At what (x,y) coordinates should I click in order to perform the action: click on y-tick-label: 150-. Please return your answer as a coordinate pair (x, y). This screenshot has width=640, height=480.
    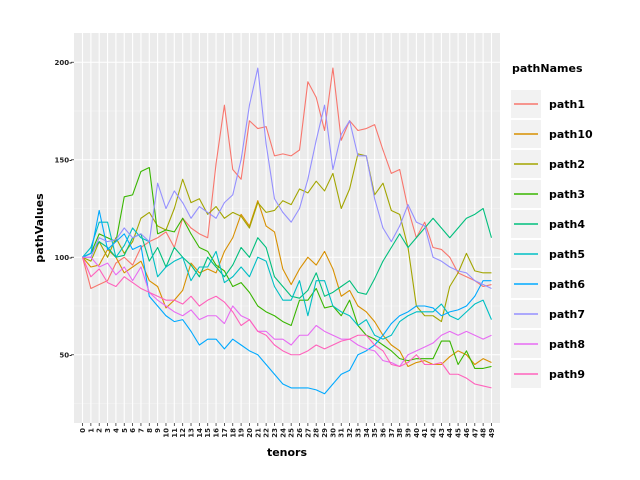
    Looking at the image, I should click on (63, 160).